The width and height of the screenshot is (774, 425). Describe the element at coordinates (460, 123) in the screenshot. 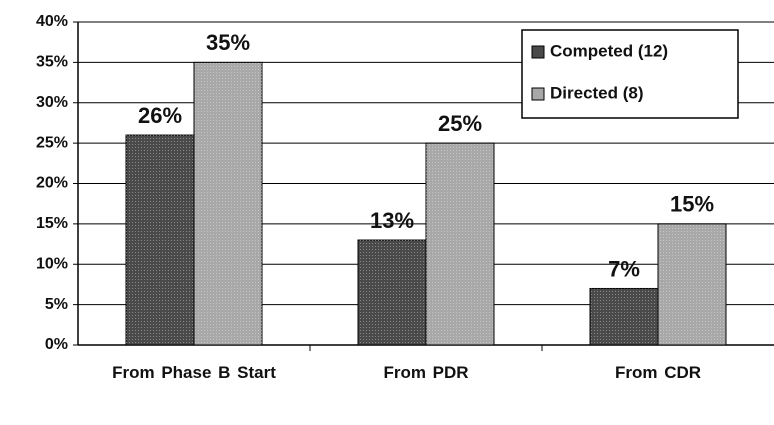

I see `value-label: 25%` at that location.